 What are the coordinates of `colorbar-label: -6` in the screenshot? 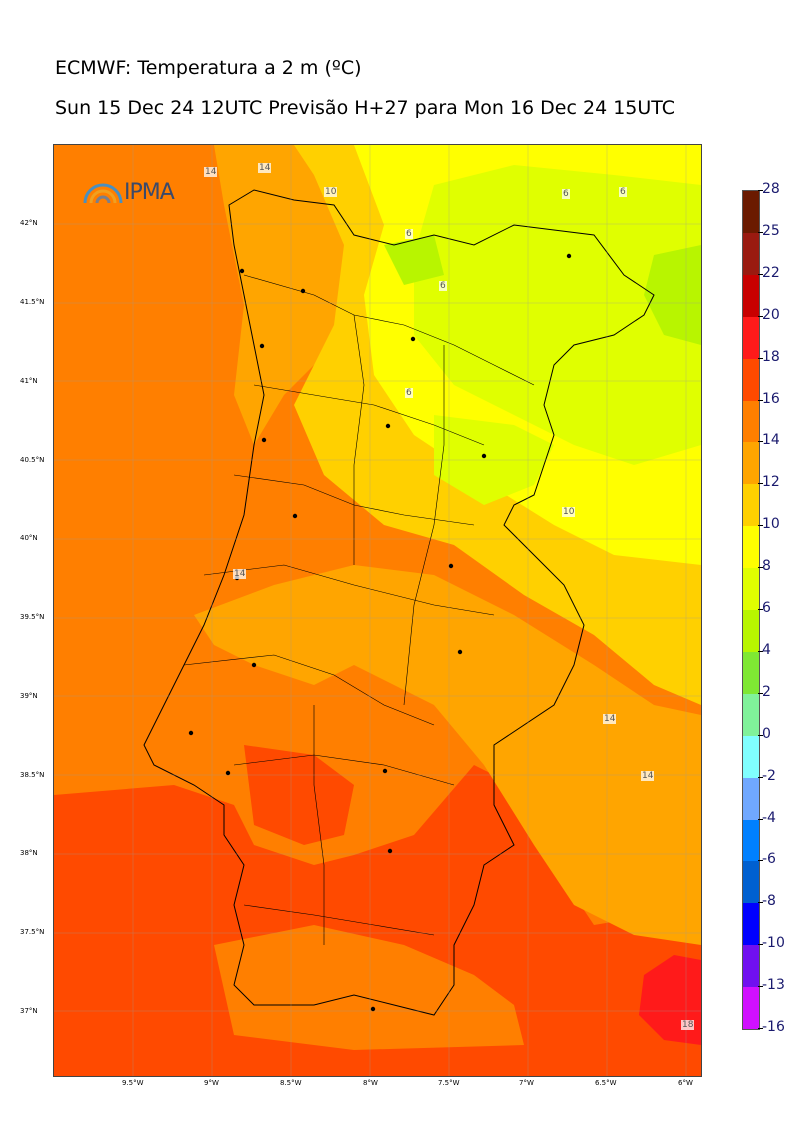 It's located at (769, 859).